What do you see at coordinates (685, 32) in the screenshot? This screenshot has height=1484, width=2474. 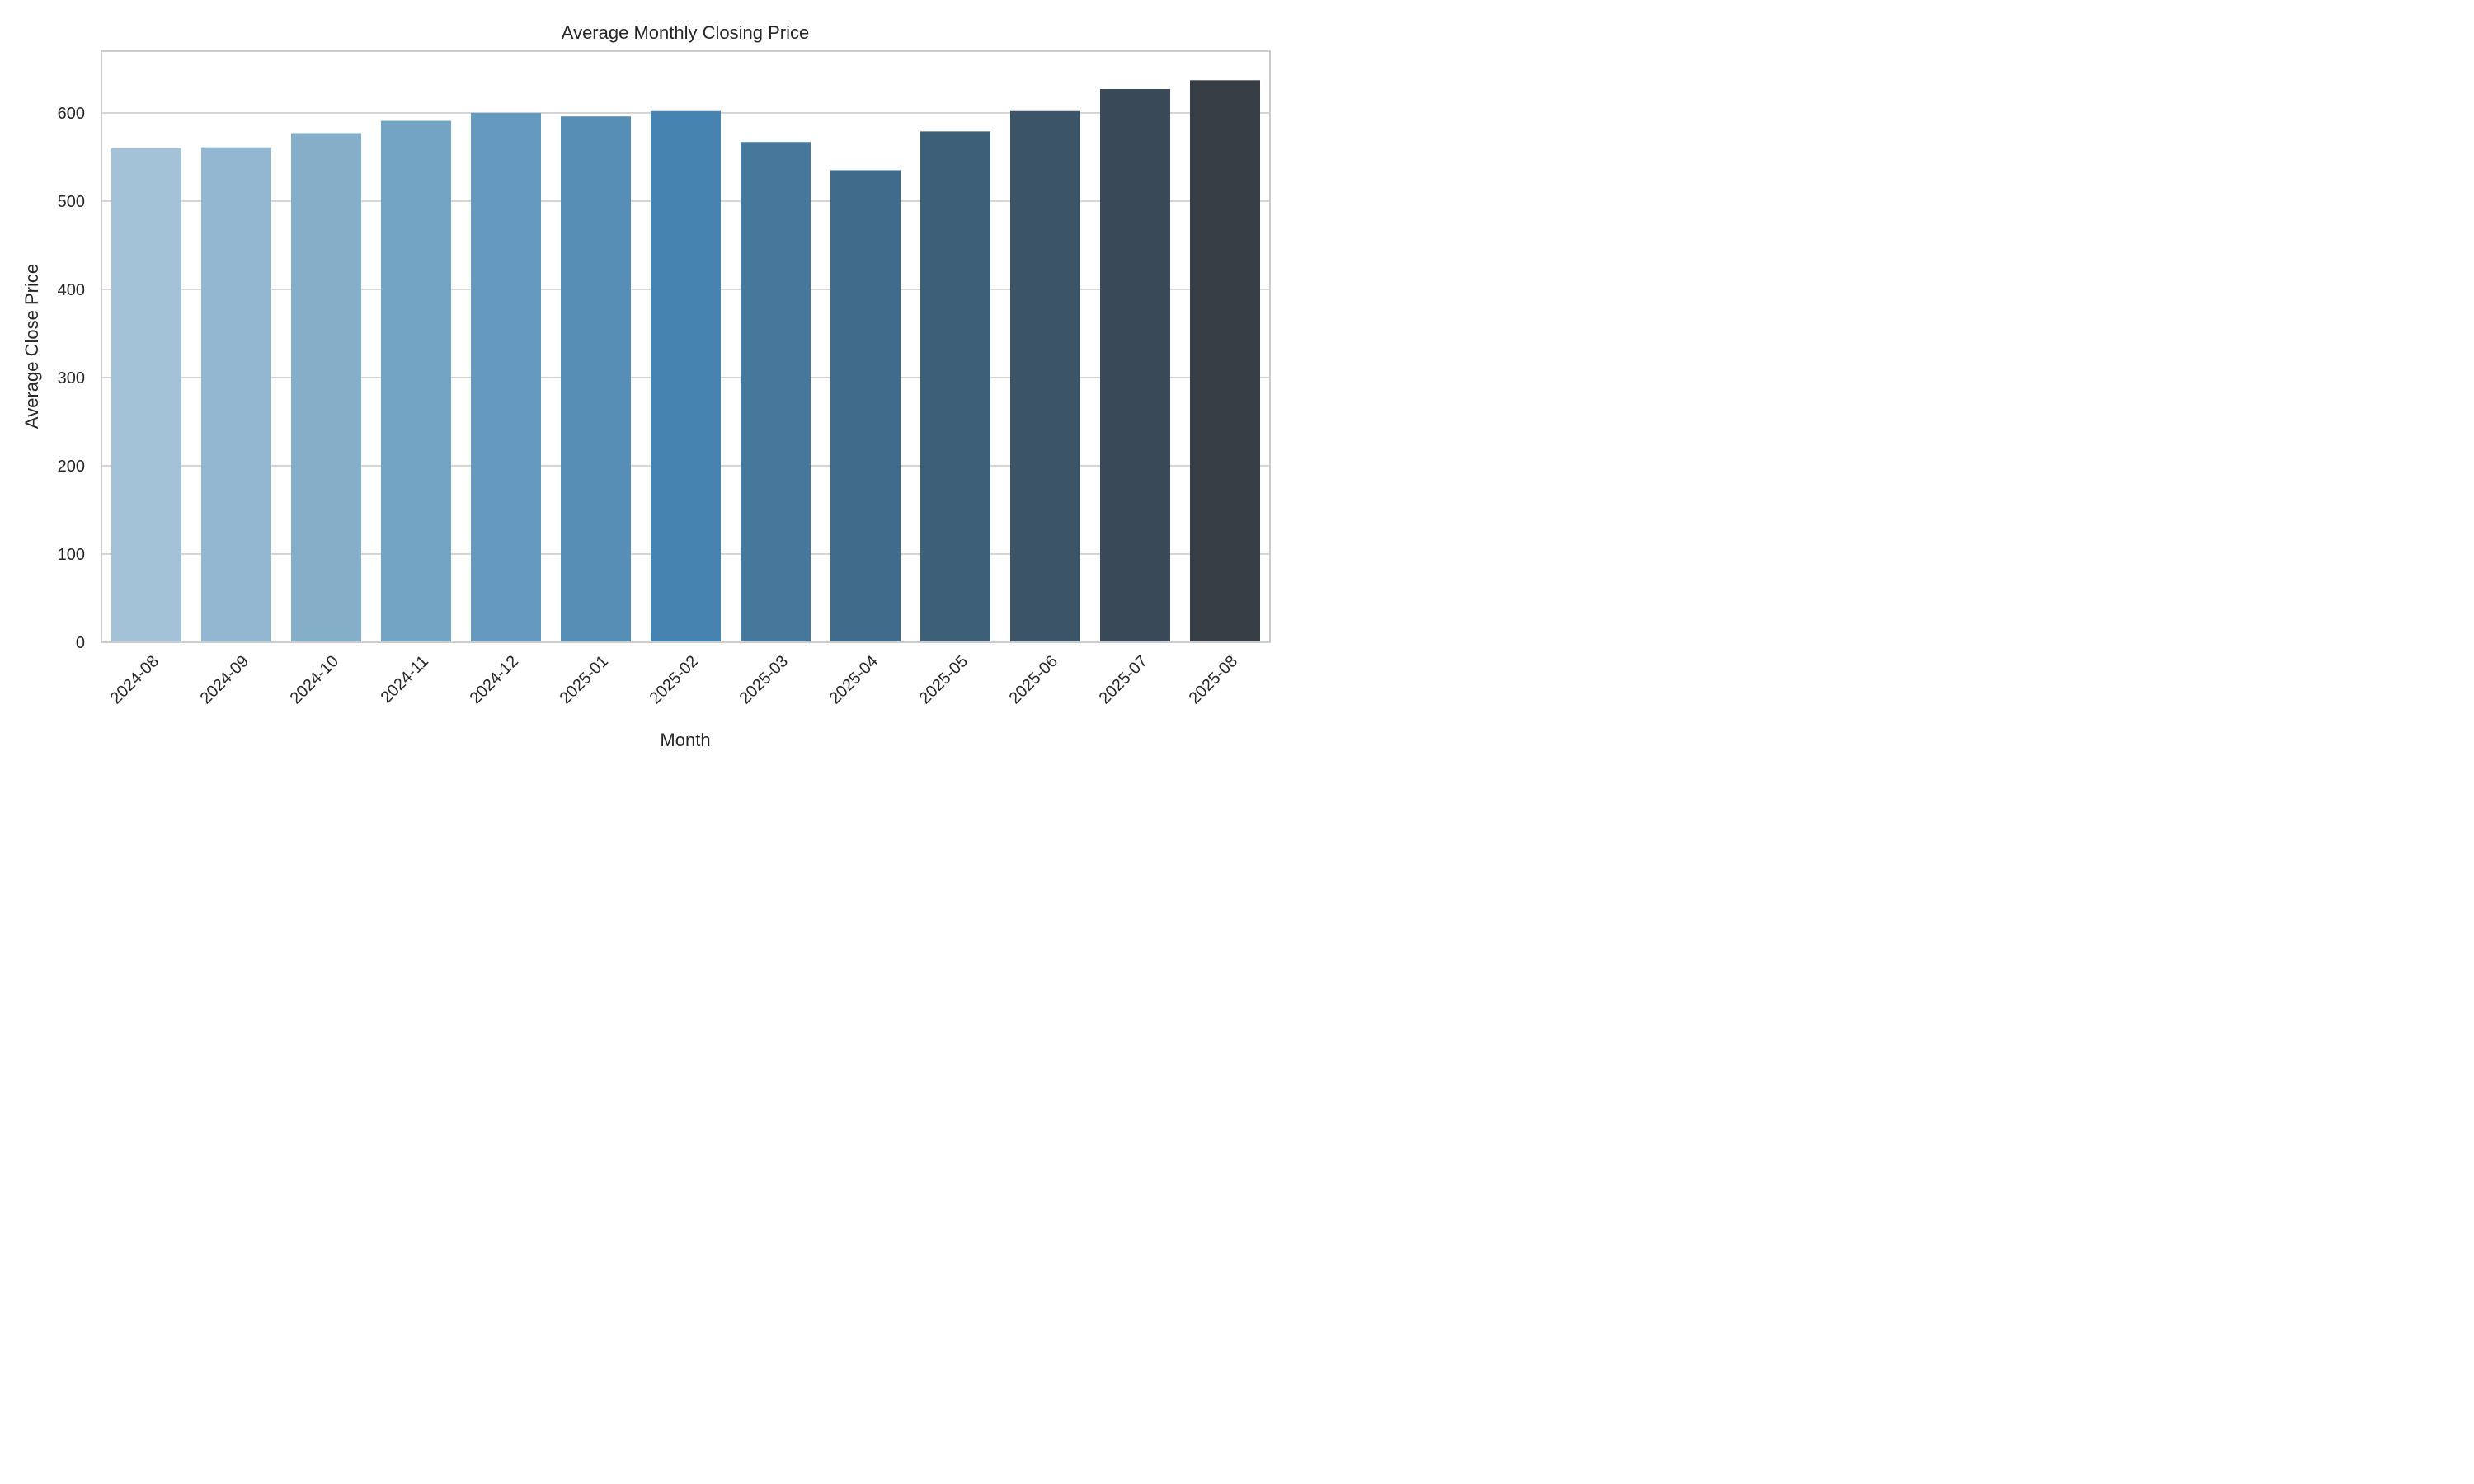 I see `chart-title: Average Monthly Closing Price` at bounding box center [685, 32].